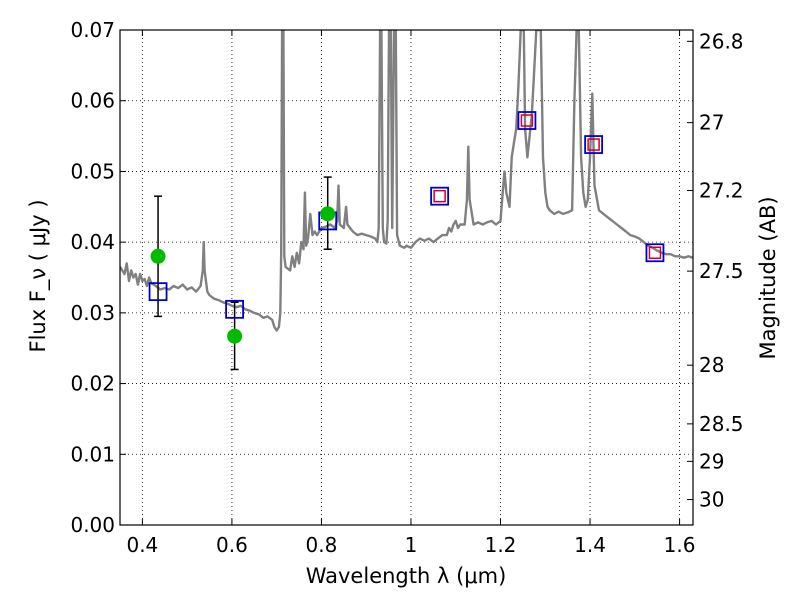  I want to click on y-tick-label: 0.00, so click(92, 525).